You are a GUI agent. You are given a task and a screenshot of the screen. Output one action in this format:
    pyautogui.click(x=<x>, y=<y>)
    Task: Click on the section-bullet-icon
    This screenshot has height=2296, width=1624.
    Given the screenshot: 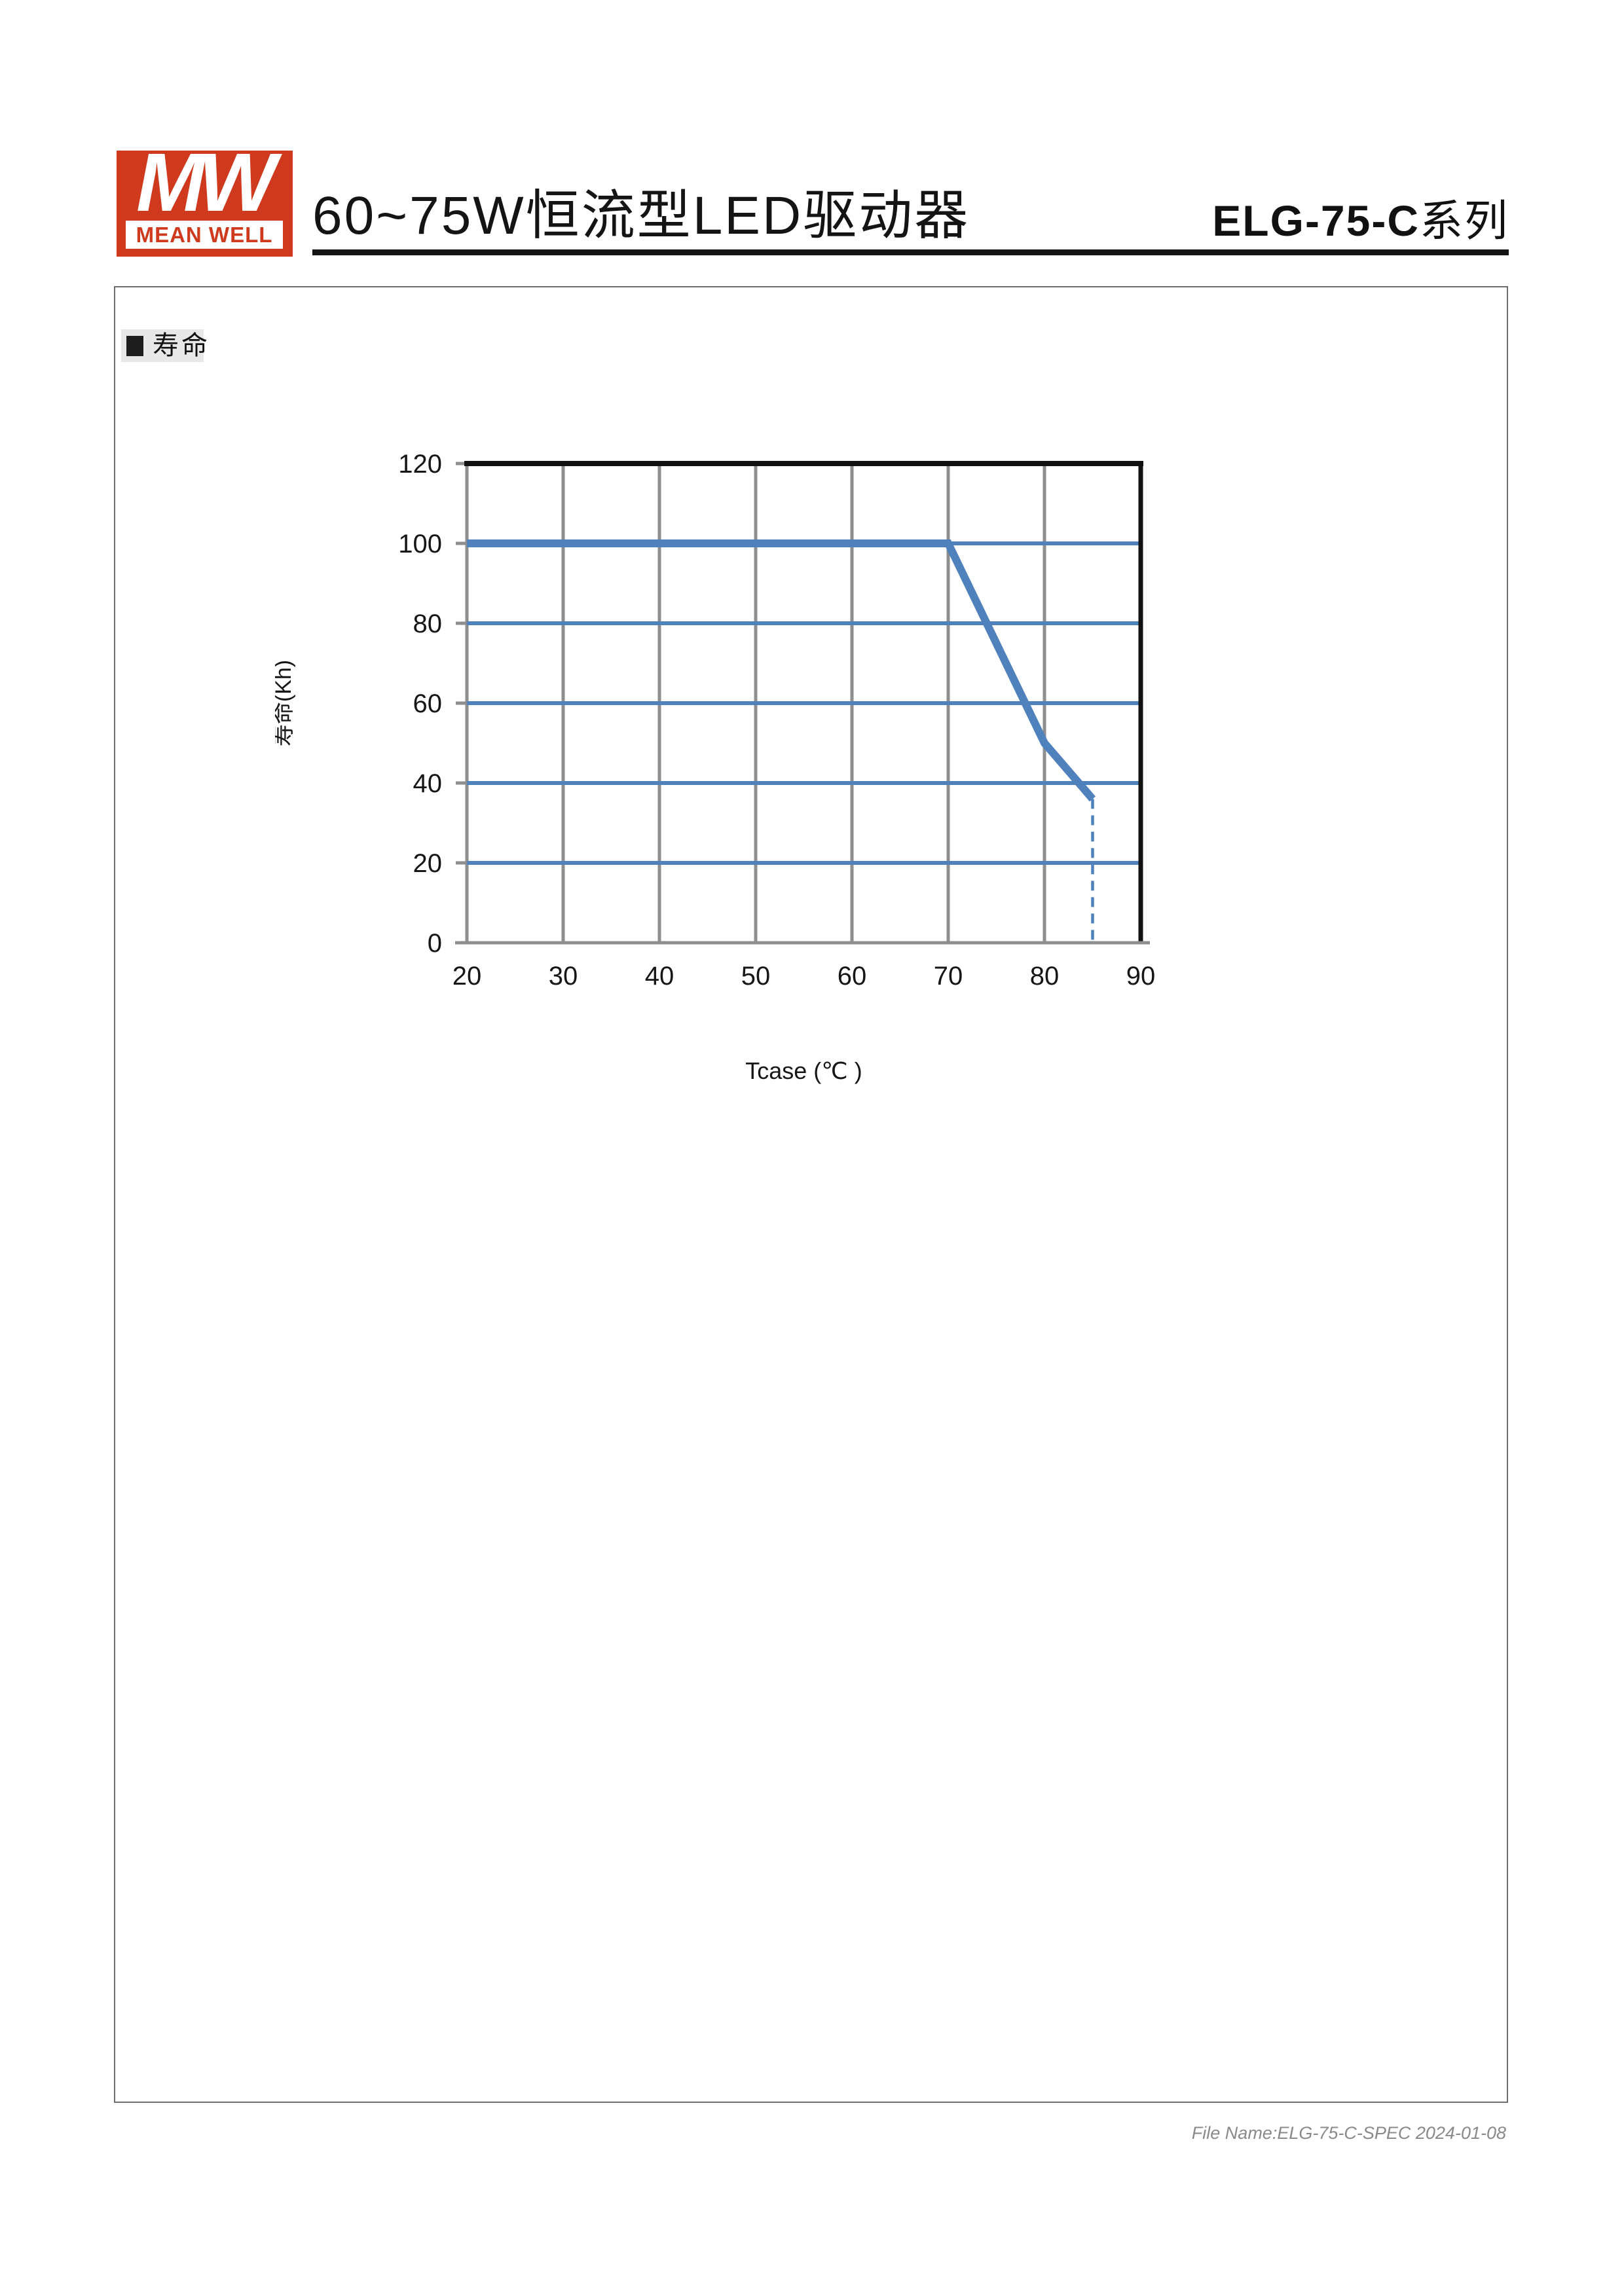 What is the action you would take?
    pyautogui.click(x=134, y=345)
    